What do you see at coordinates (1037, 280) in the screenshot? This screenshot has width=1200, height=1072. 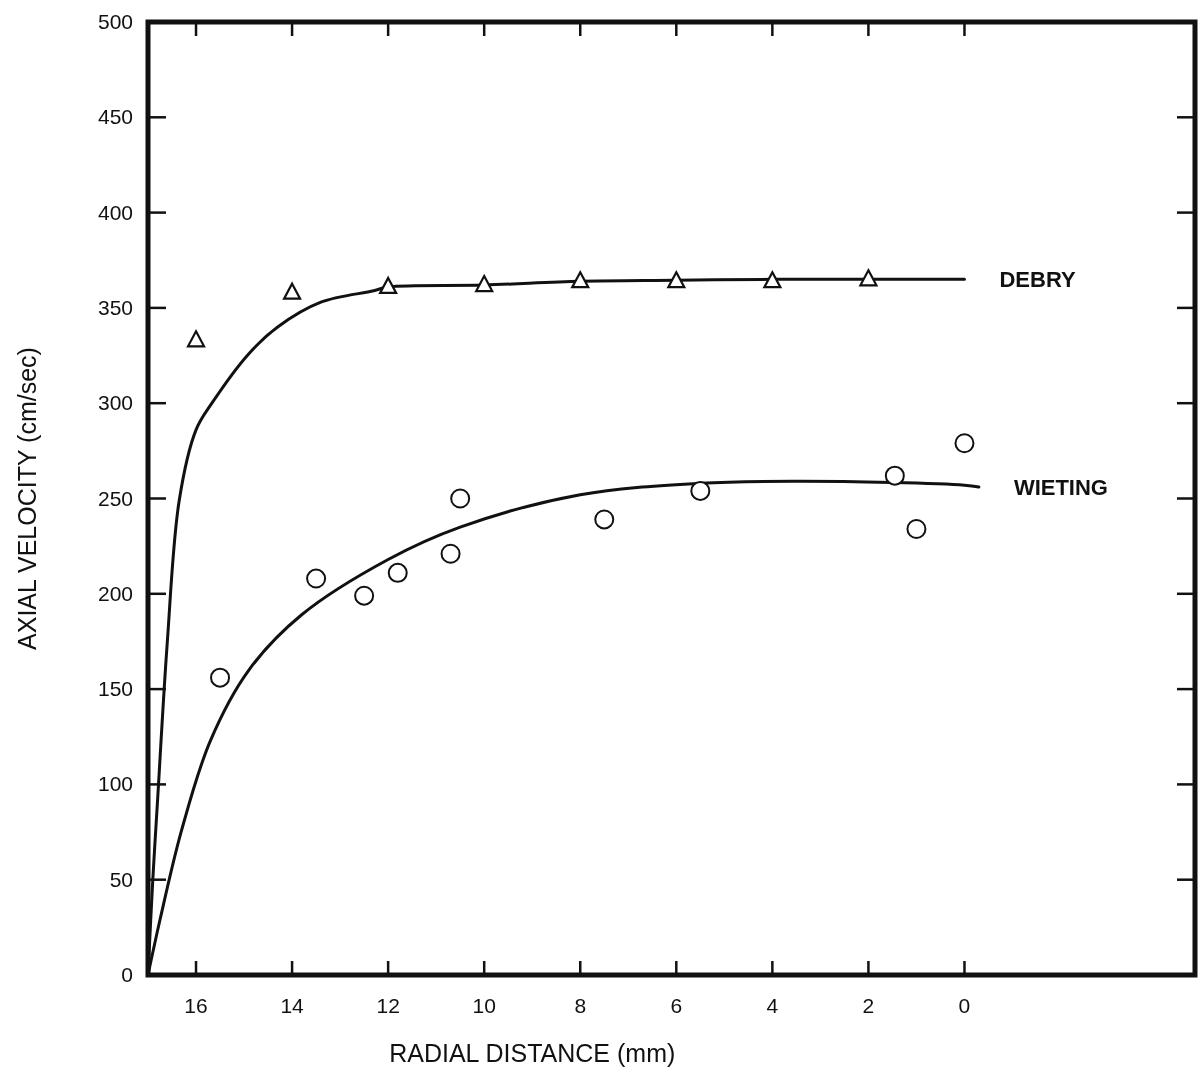 I see `series-label: DEBRY` at bounding box center [1037, 280].